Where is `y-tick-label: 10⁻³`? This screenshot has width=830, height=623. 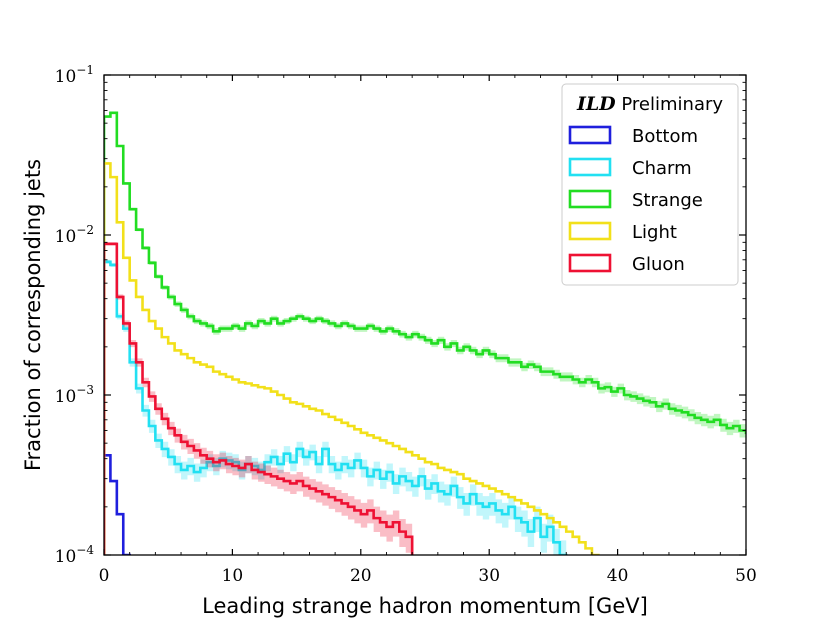 y-tick-label: 10⁻³ is located at coordinates (74, 395).